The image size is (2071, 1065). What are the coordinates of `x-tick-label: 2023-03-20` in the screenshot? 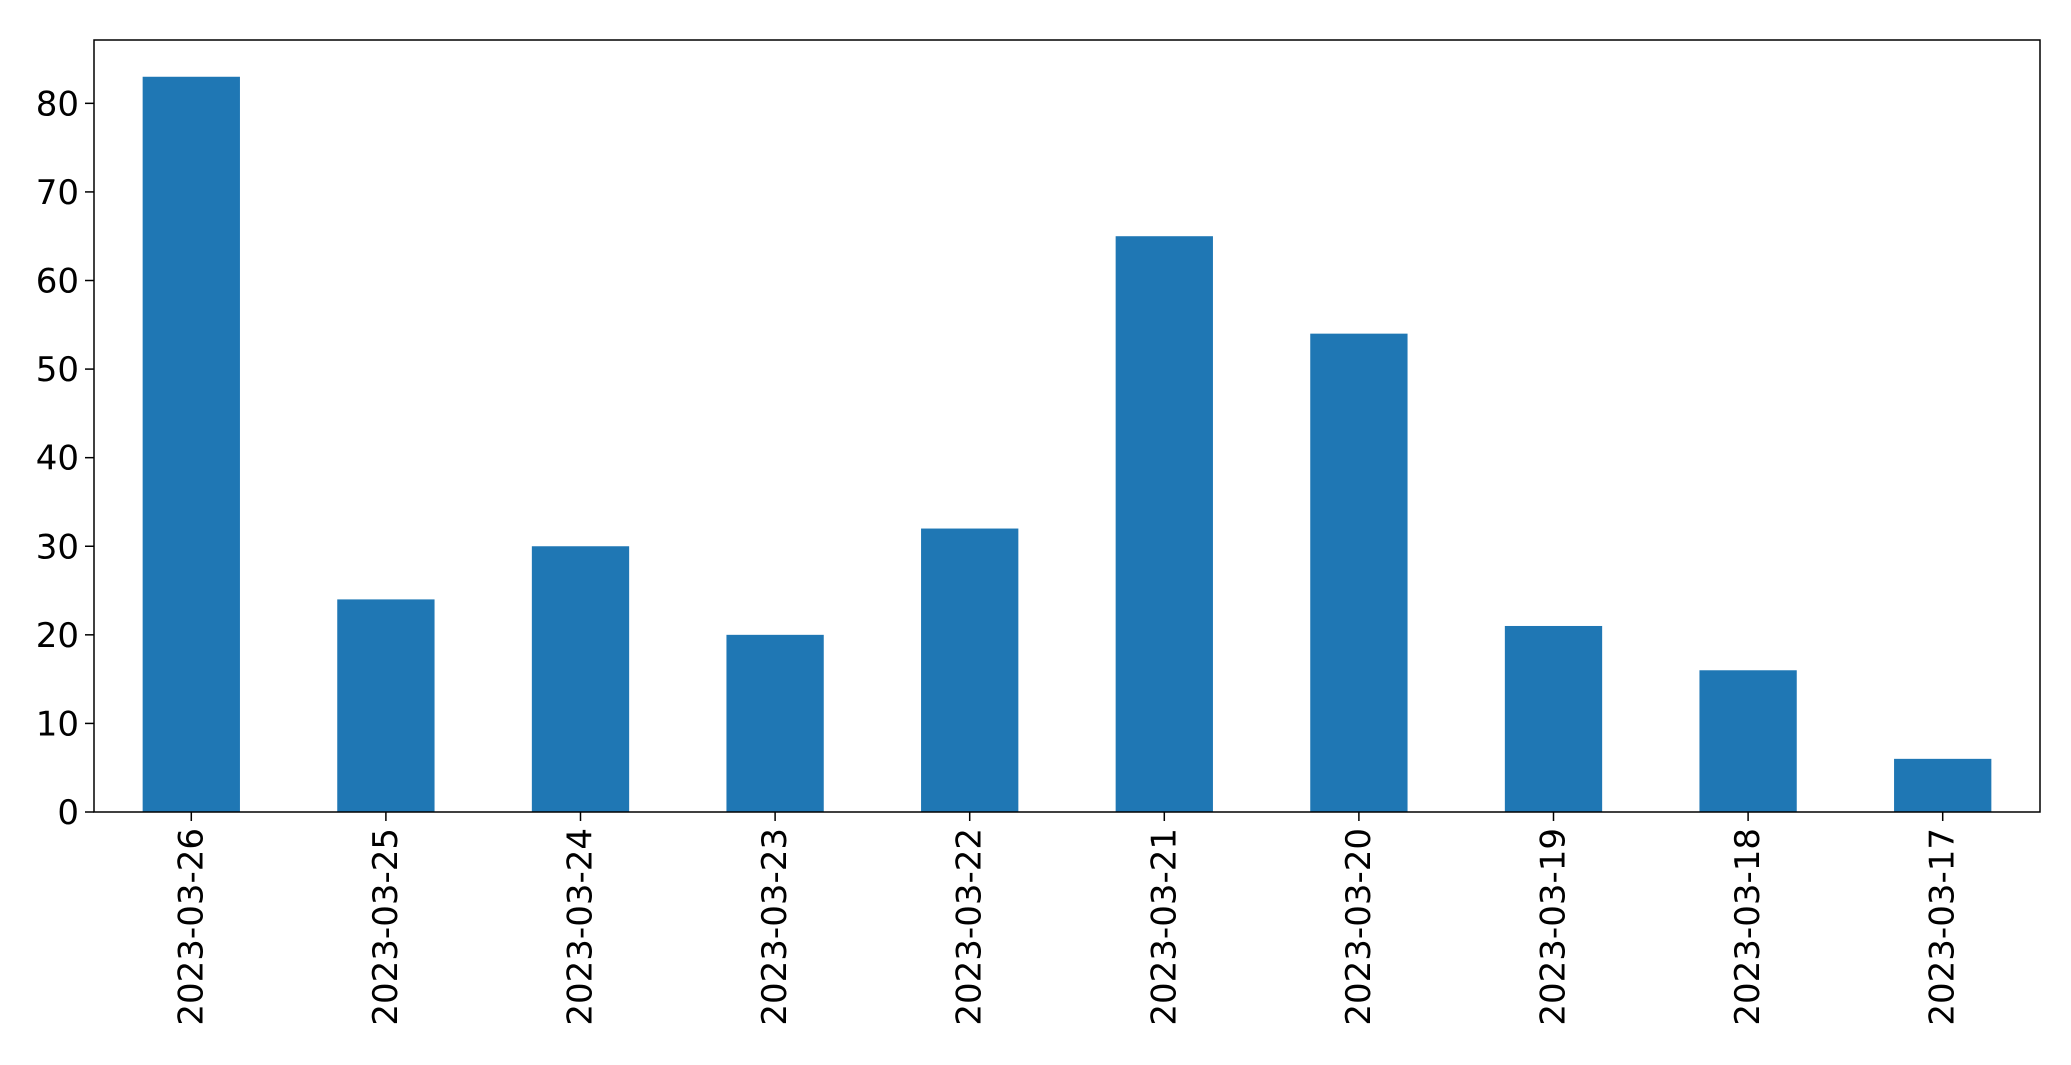 It's located at (1359, 927).